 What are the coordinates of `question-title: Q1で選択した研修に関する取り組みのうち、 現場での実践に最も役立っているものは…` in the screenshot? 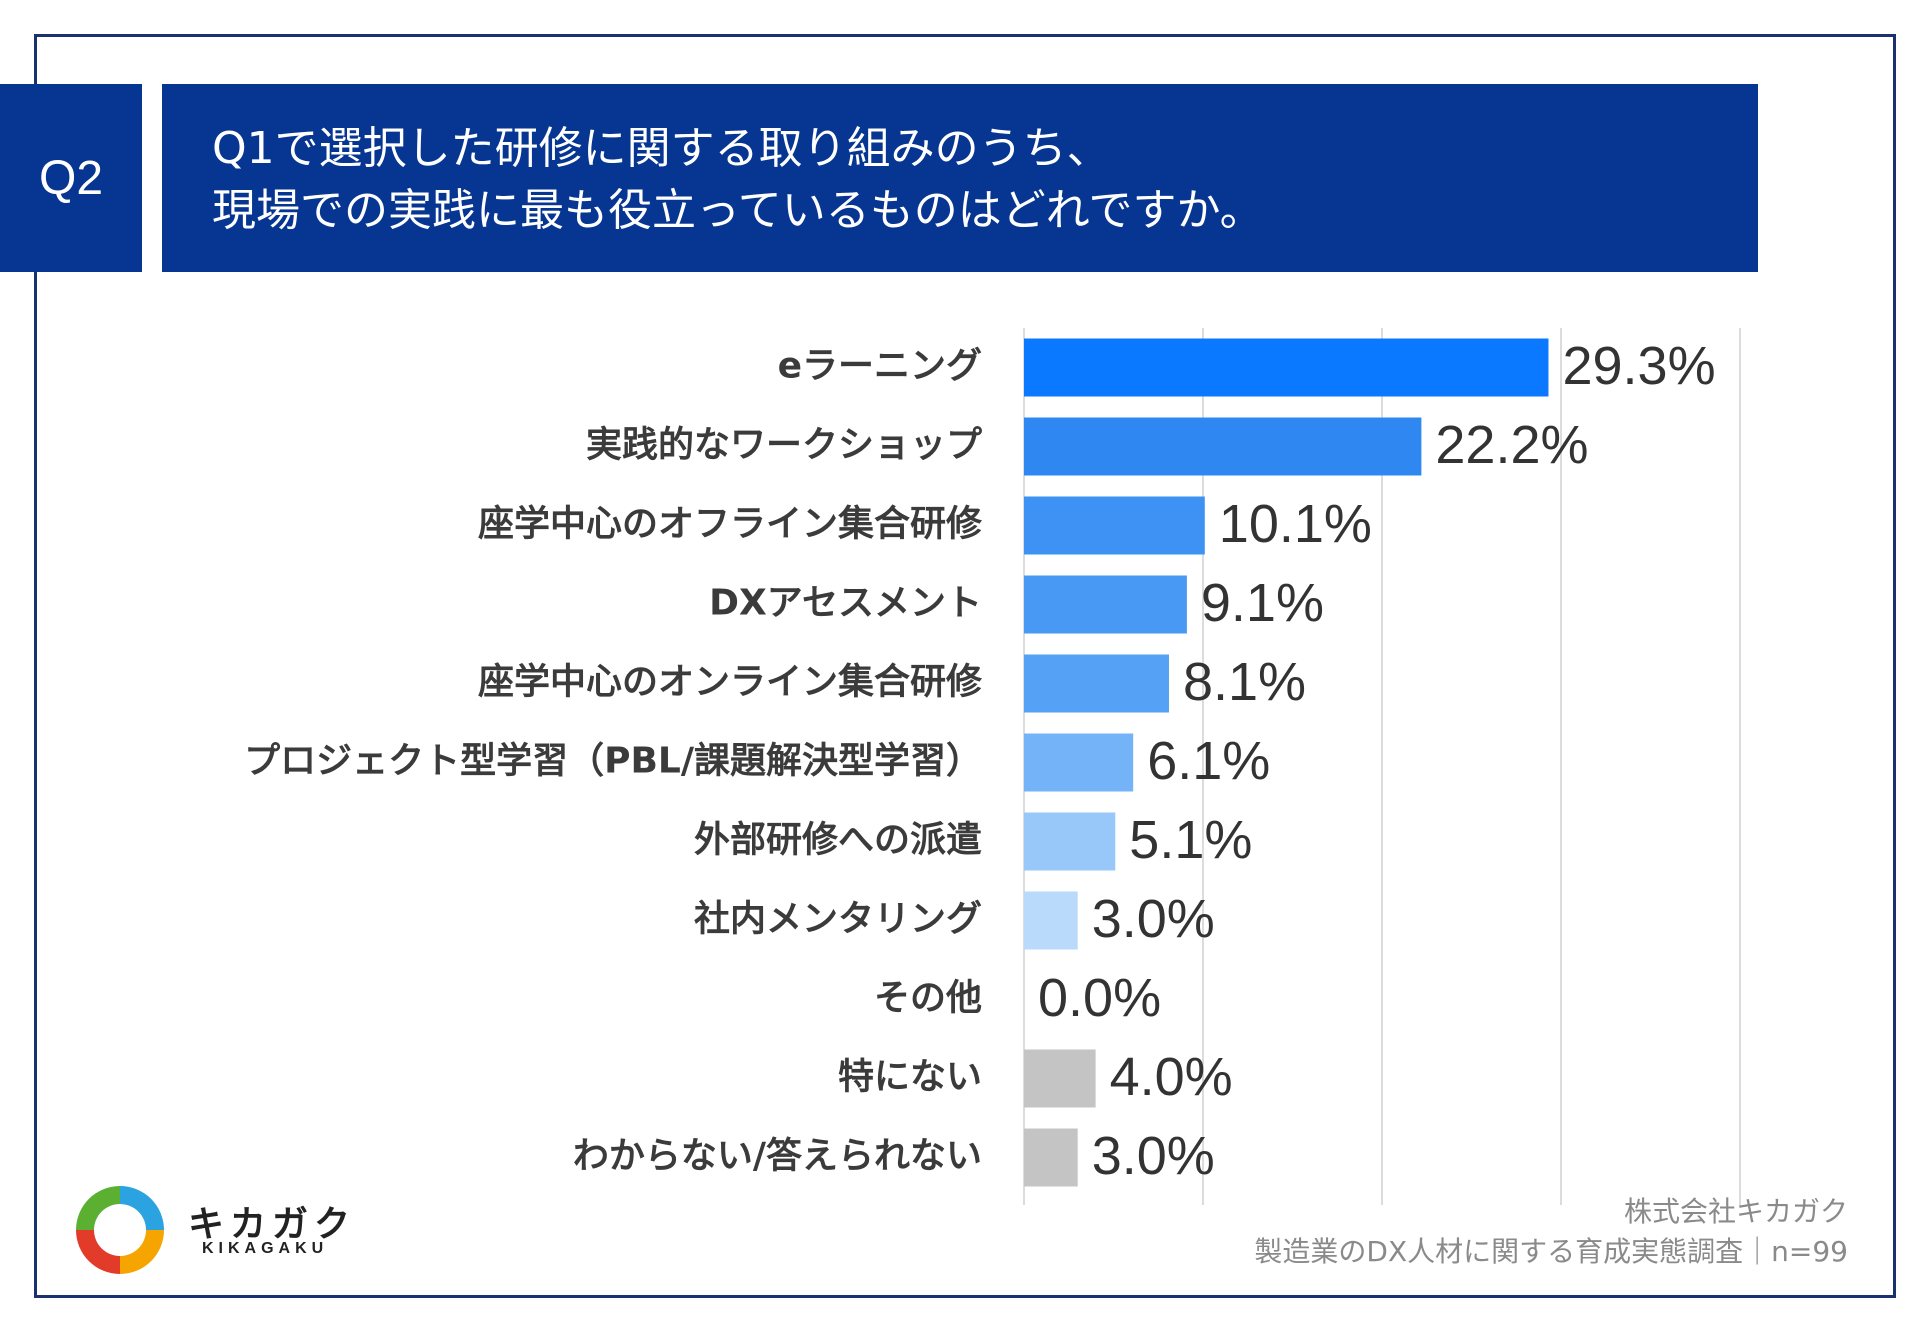 It's located at (960, 178).